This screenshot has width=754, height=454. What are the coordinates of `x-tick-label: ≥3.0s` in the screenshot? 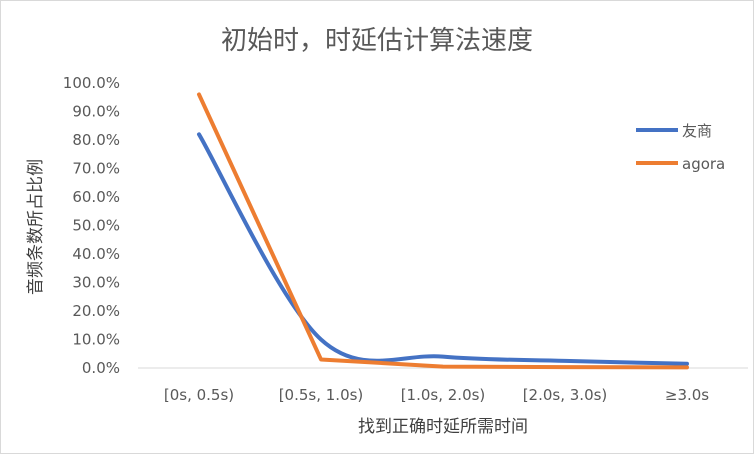 It's located at (687, 395).